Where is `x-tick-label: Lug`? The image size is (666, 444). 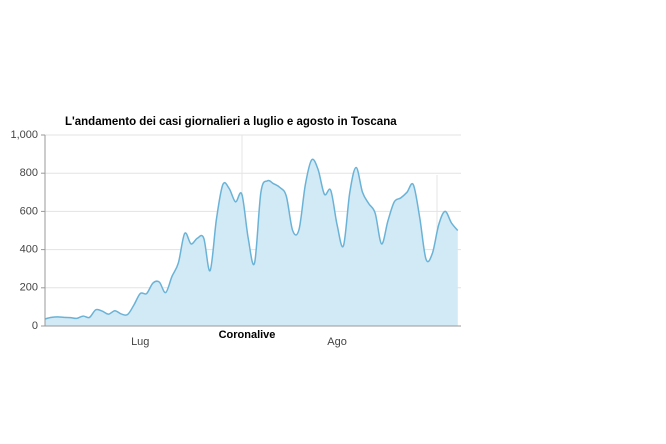
x-tick-label: Lug is located at coordinates (140, 342).